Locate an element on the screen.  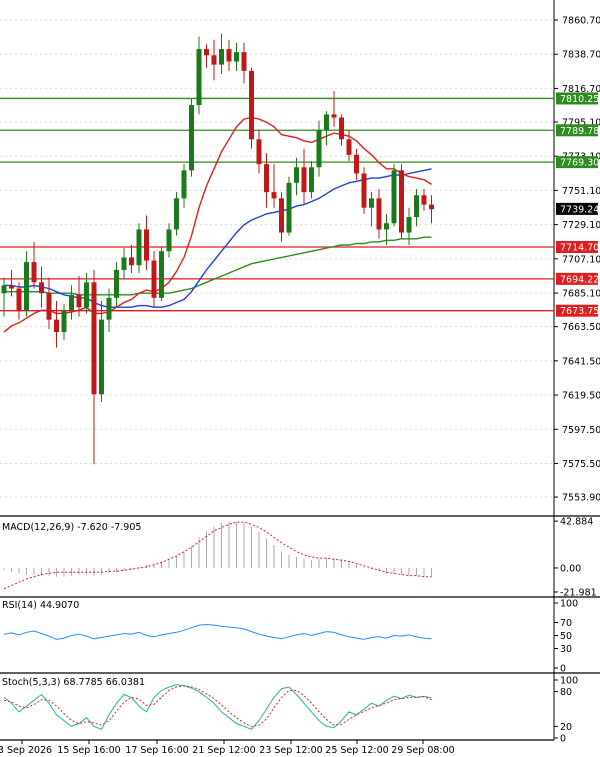
macd-signal-line is located at coordinates (217, 555).